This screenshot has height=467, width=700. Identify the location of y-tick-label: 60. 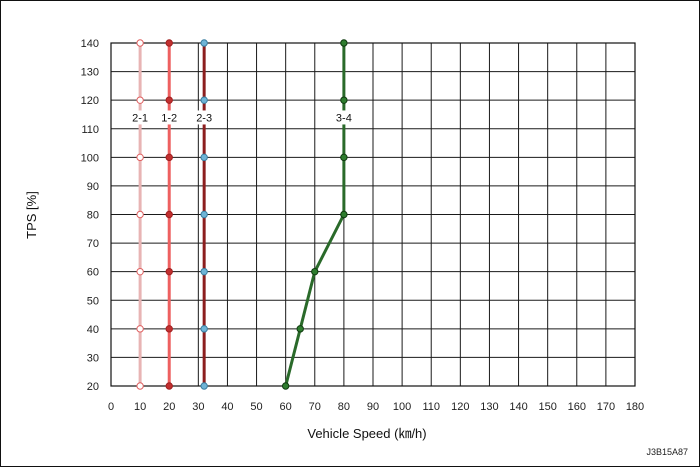
(93, 273).